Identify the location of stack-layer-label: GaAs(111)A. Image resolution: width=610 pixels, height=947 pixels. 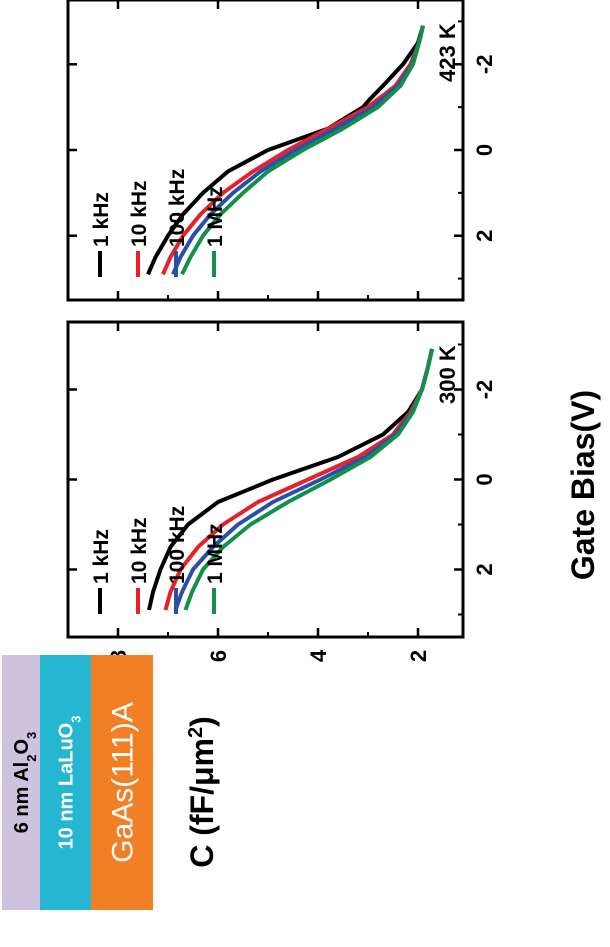
(123, 782).